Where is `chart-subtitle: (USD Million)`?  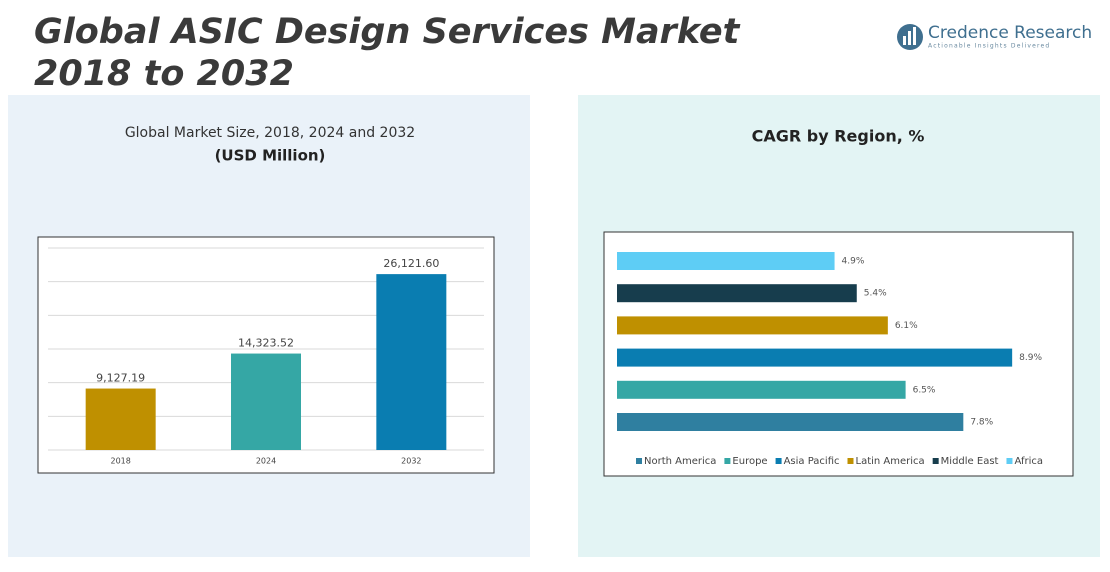 chart-subtitle: (USD Million) is located at coordinates (270, 156).